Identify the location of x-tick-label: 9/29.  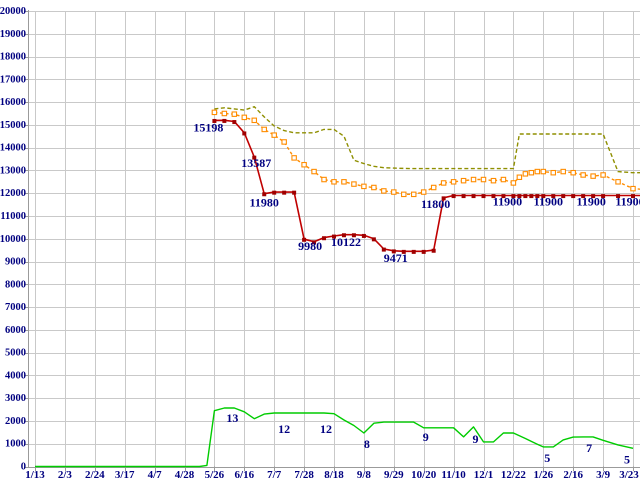
(394, 474).